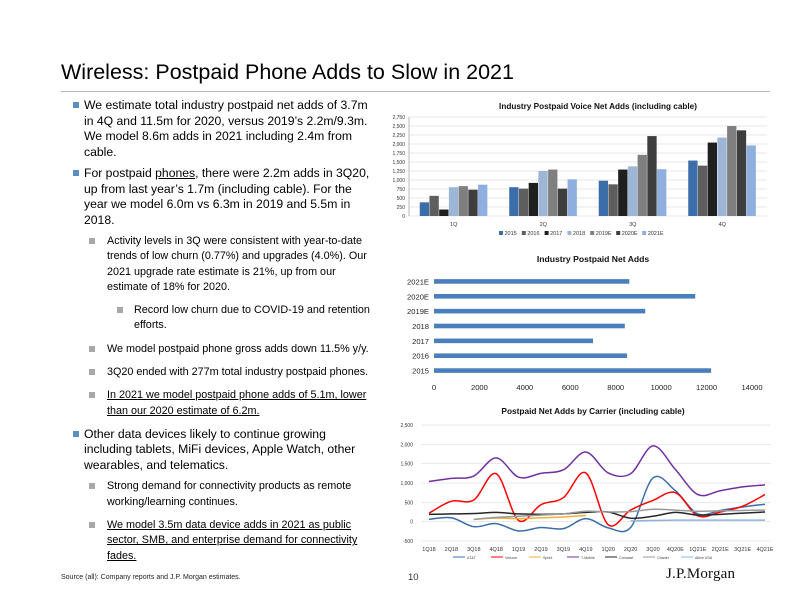 Image resolution: width=792 pixels, height=612 pixels. Describe the element at coordinates (76, 433) in the screenshot. I see `bullet-square-icon` at that location.